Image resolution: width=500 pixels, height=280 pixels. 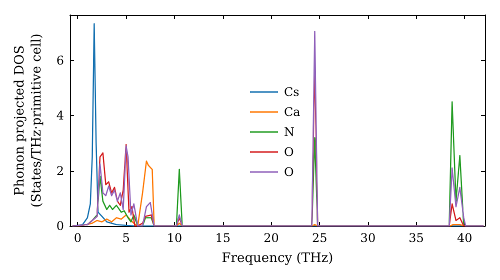 What do you see at coordinates (28, 120) in the screenshot?
I see `y-axis-title: Phonon projected DOS (States/THz·primitive cell)` at bounding box center [28, 120].